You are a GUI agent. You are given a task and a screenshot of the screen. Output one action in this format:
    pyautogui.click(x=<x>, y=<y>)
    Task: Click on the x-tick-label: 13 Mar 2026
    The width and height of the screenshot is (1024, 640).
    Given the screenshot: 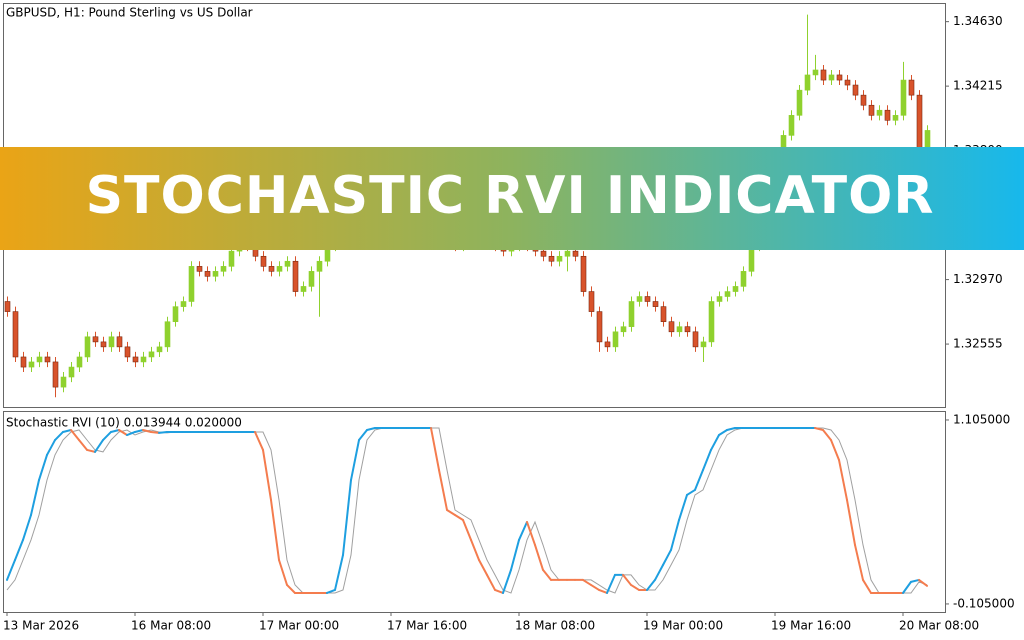 What is the action you would take?
    pyautogui.click(x=41, y=626)
    